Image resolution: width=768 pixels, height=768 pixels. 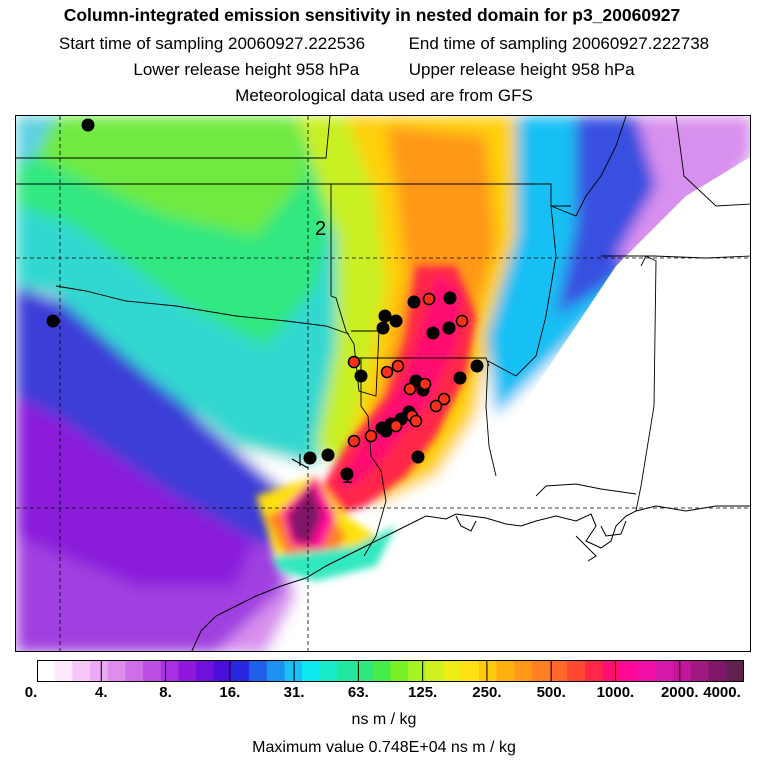 What do you see at coordinates (320, 229) in the screenshot?
I see `marker-2: 2` at bounding box center [320, 229].